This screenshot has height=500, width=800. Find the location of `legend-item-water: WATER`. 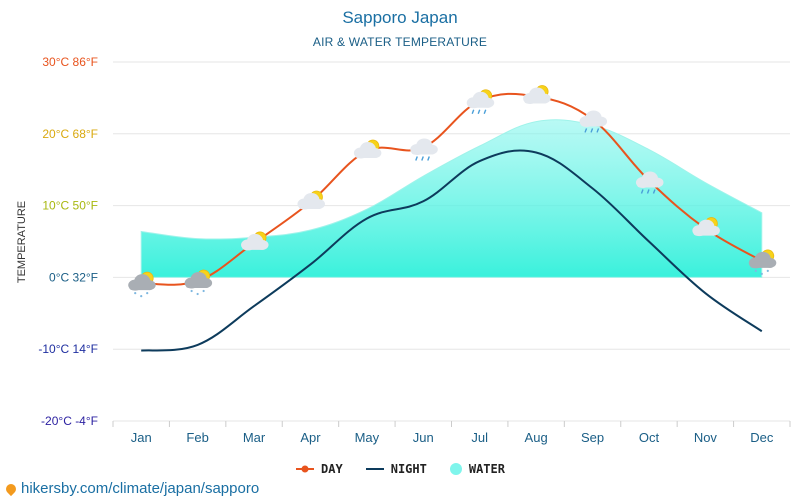

legend-item-water: WATER is located at coordinates (477, 469).